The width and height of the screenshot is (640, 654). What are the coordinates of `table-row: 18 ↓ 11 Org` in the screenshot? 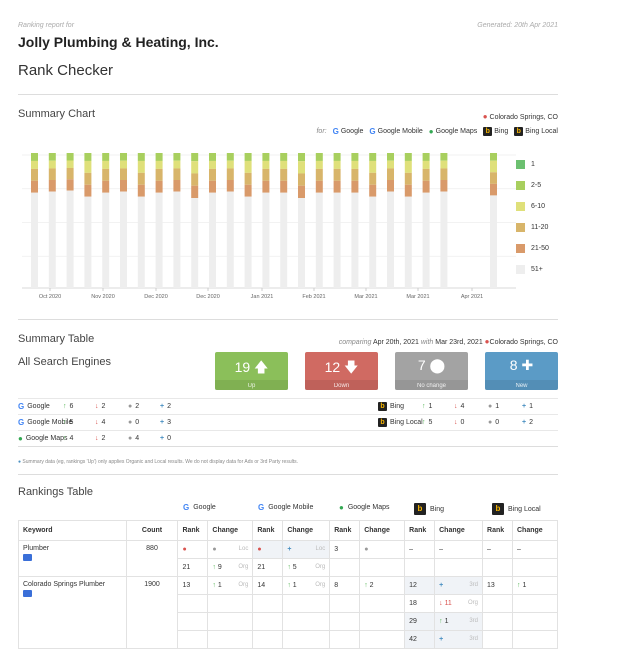 It's located at (289, 603).